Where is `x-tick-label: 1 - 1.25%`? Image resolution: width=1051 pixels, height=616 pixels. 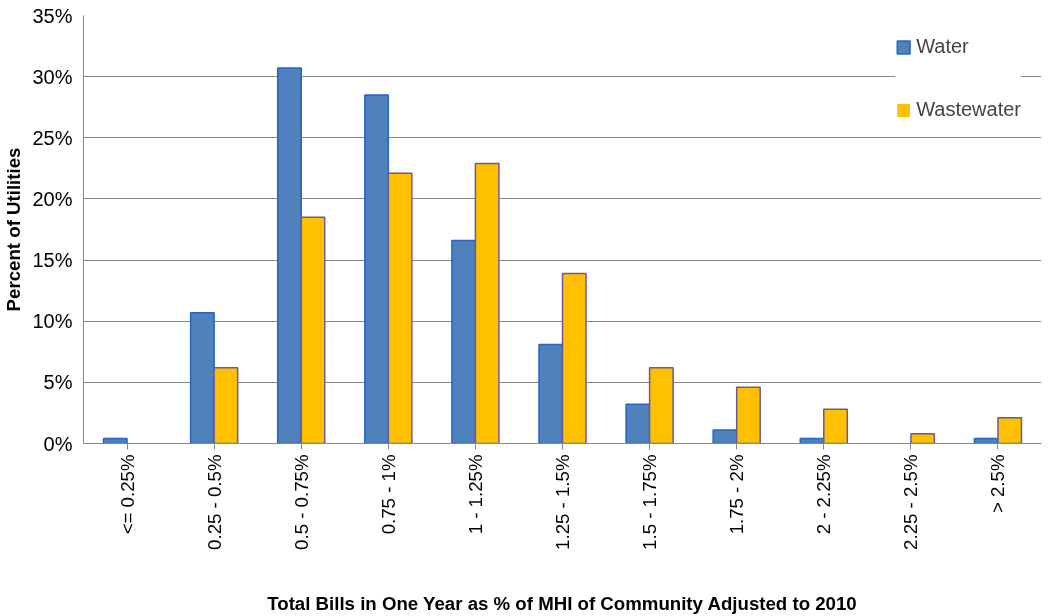
x-tick-label: 1 - 1.25% is located at coordinates (475, 494).